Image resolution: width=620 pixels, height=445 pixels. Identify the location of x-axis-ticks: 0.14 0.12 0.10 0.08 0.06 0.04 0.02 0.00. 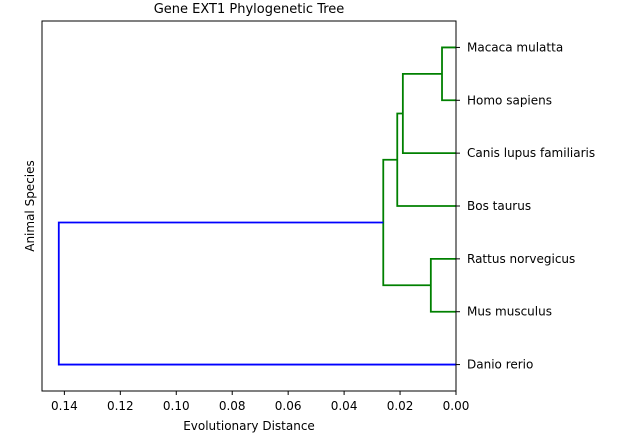
(260, 402).